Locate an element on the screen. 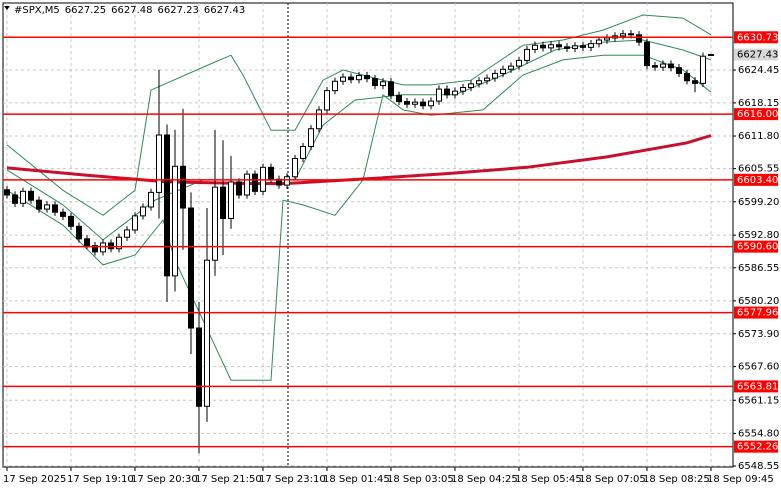 This screenshot has width=781, height=489. level-label: 6603.40 is located at coordinates (757, 180).